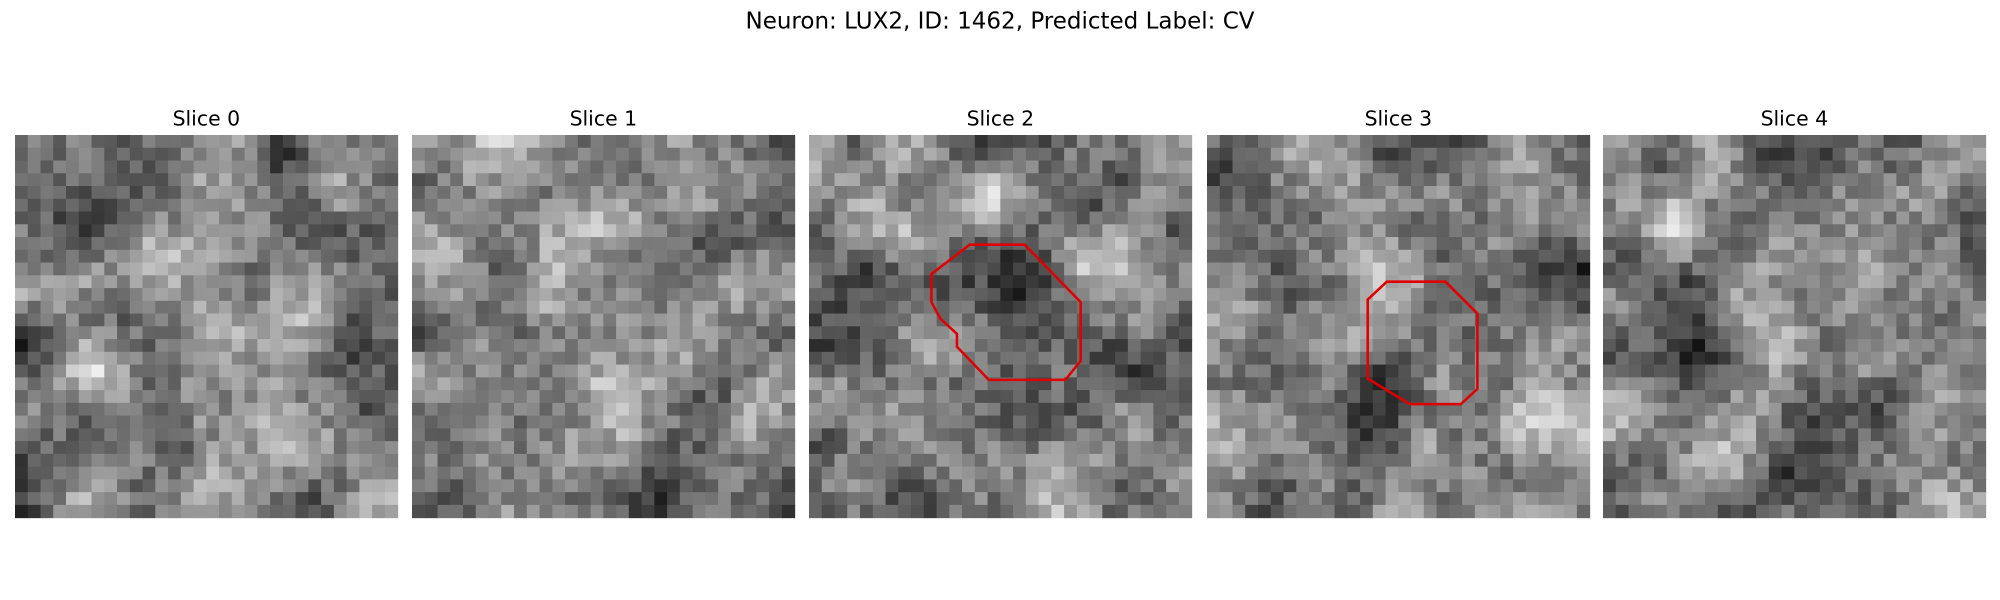  What do you see at coordinates (206, 119) in the screenshot?
I see `slice-title: Slice 0` at bounding box center [206, 119].